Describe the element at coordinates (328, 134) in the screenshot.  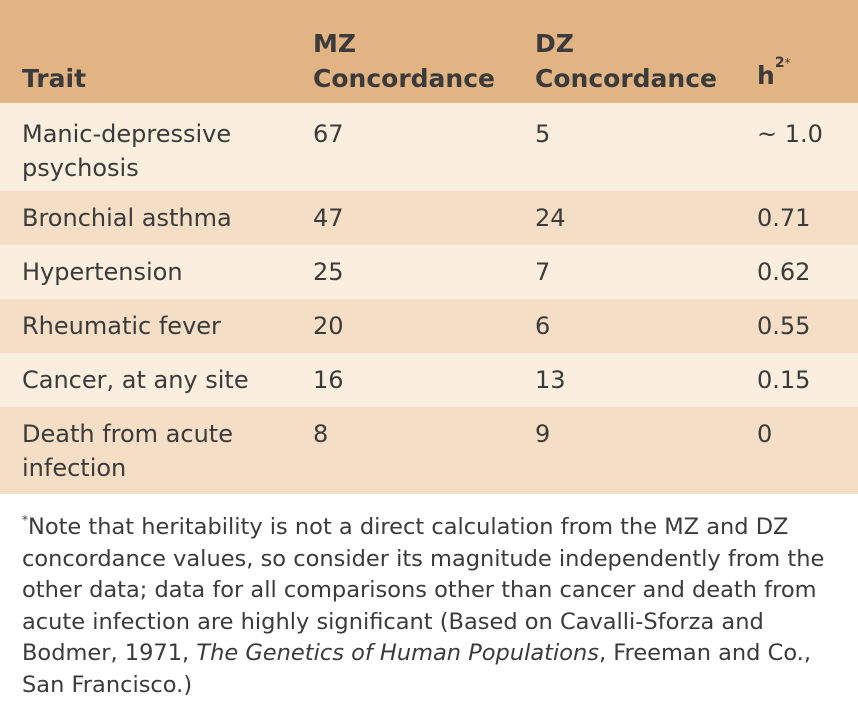
I see `cell-mz: 67` at that location.